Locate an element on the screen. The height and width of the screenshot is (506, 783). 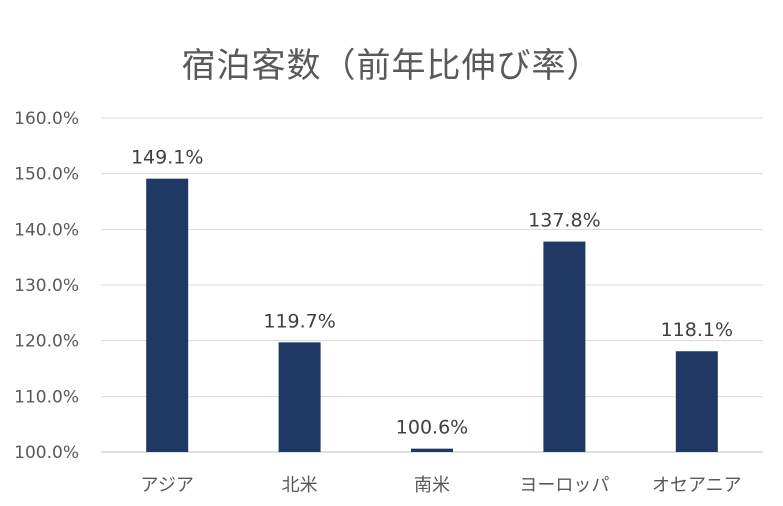
data-label: 119.7% is located at coordinates (299, 321).